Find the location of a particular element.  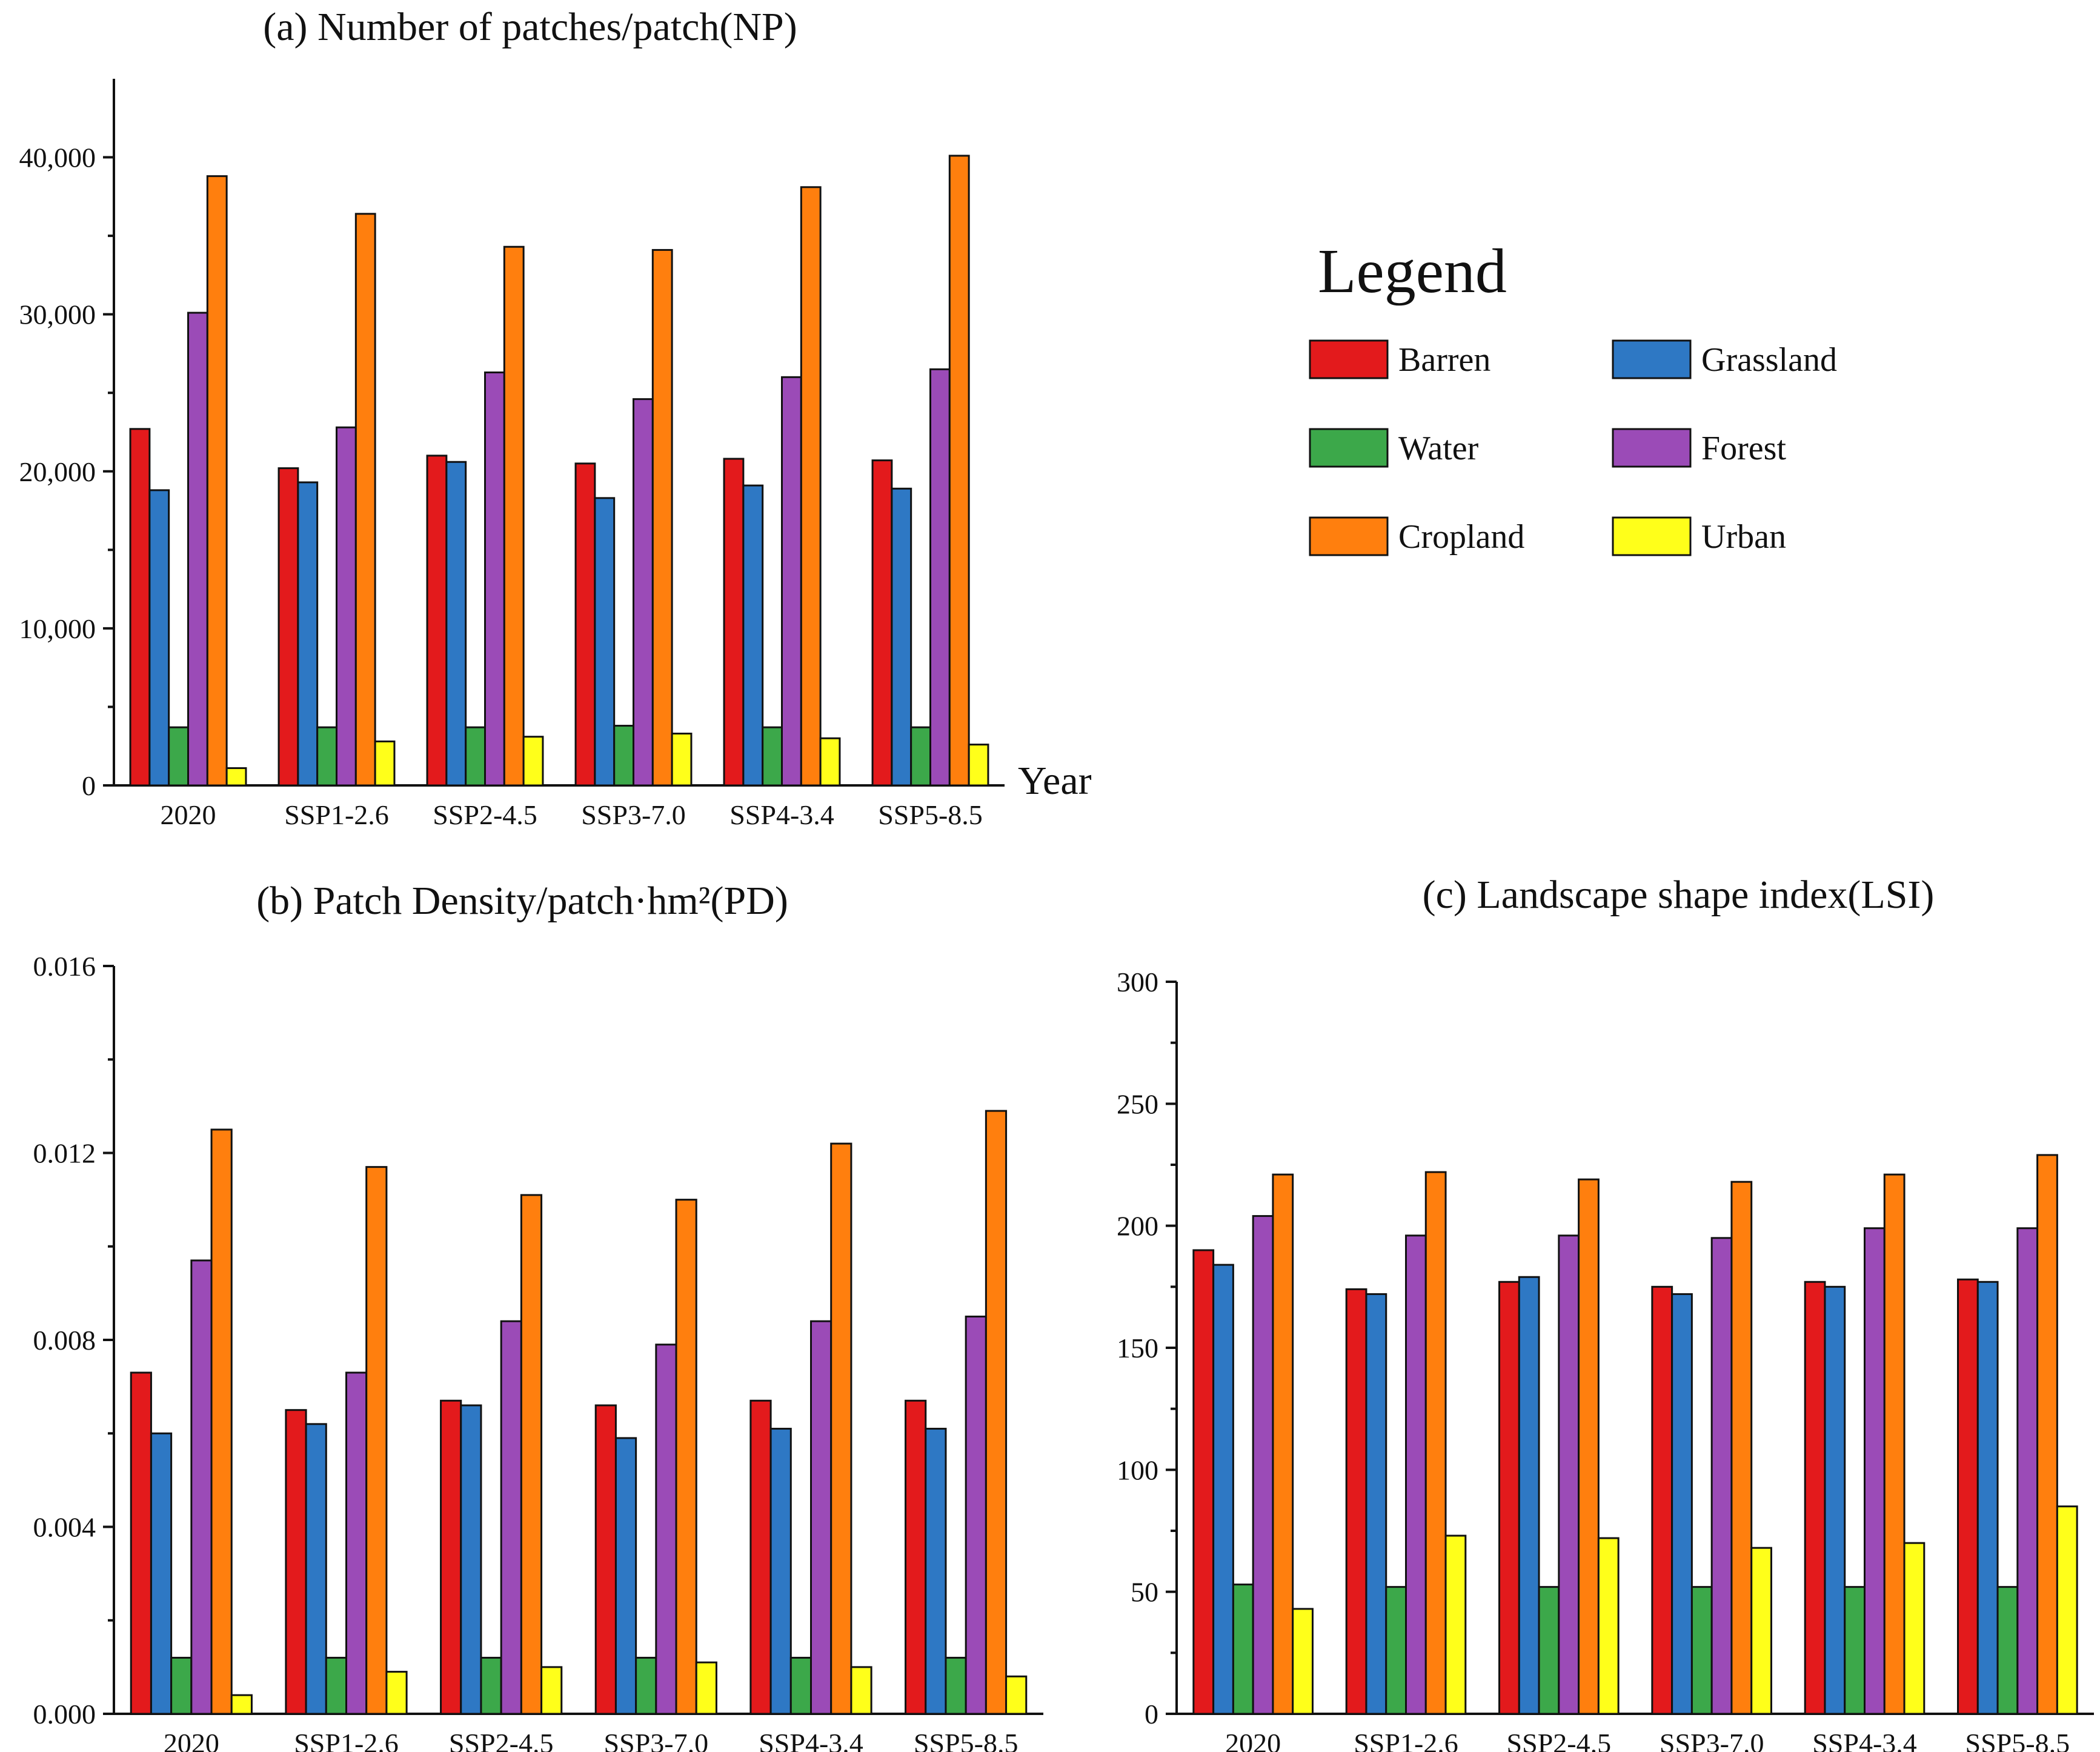

panel-c-x-tick-label: SSP5-8.5 is located at coordinates (2017, 1740).